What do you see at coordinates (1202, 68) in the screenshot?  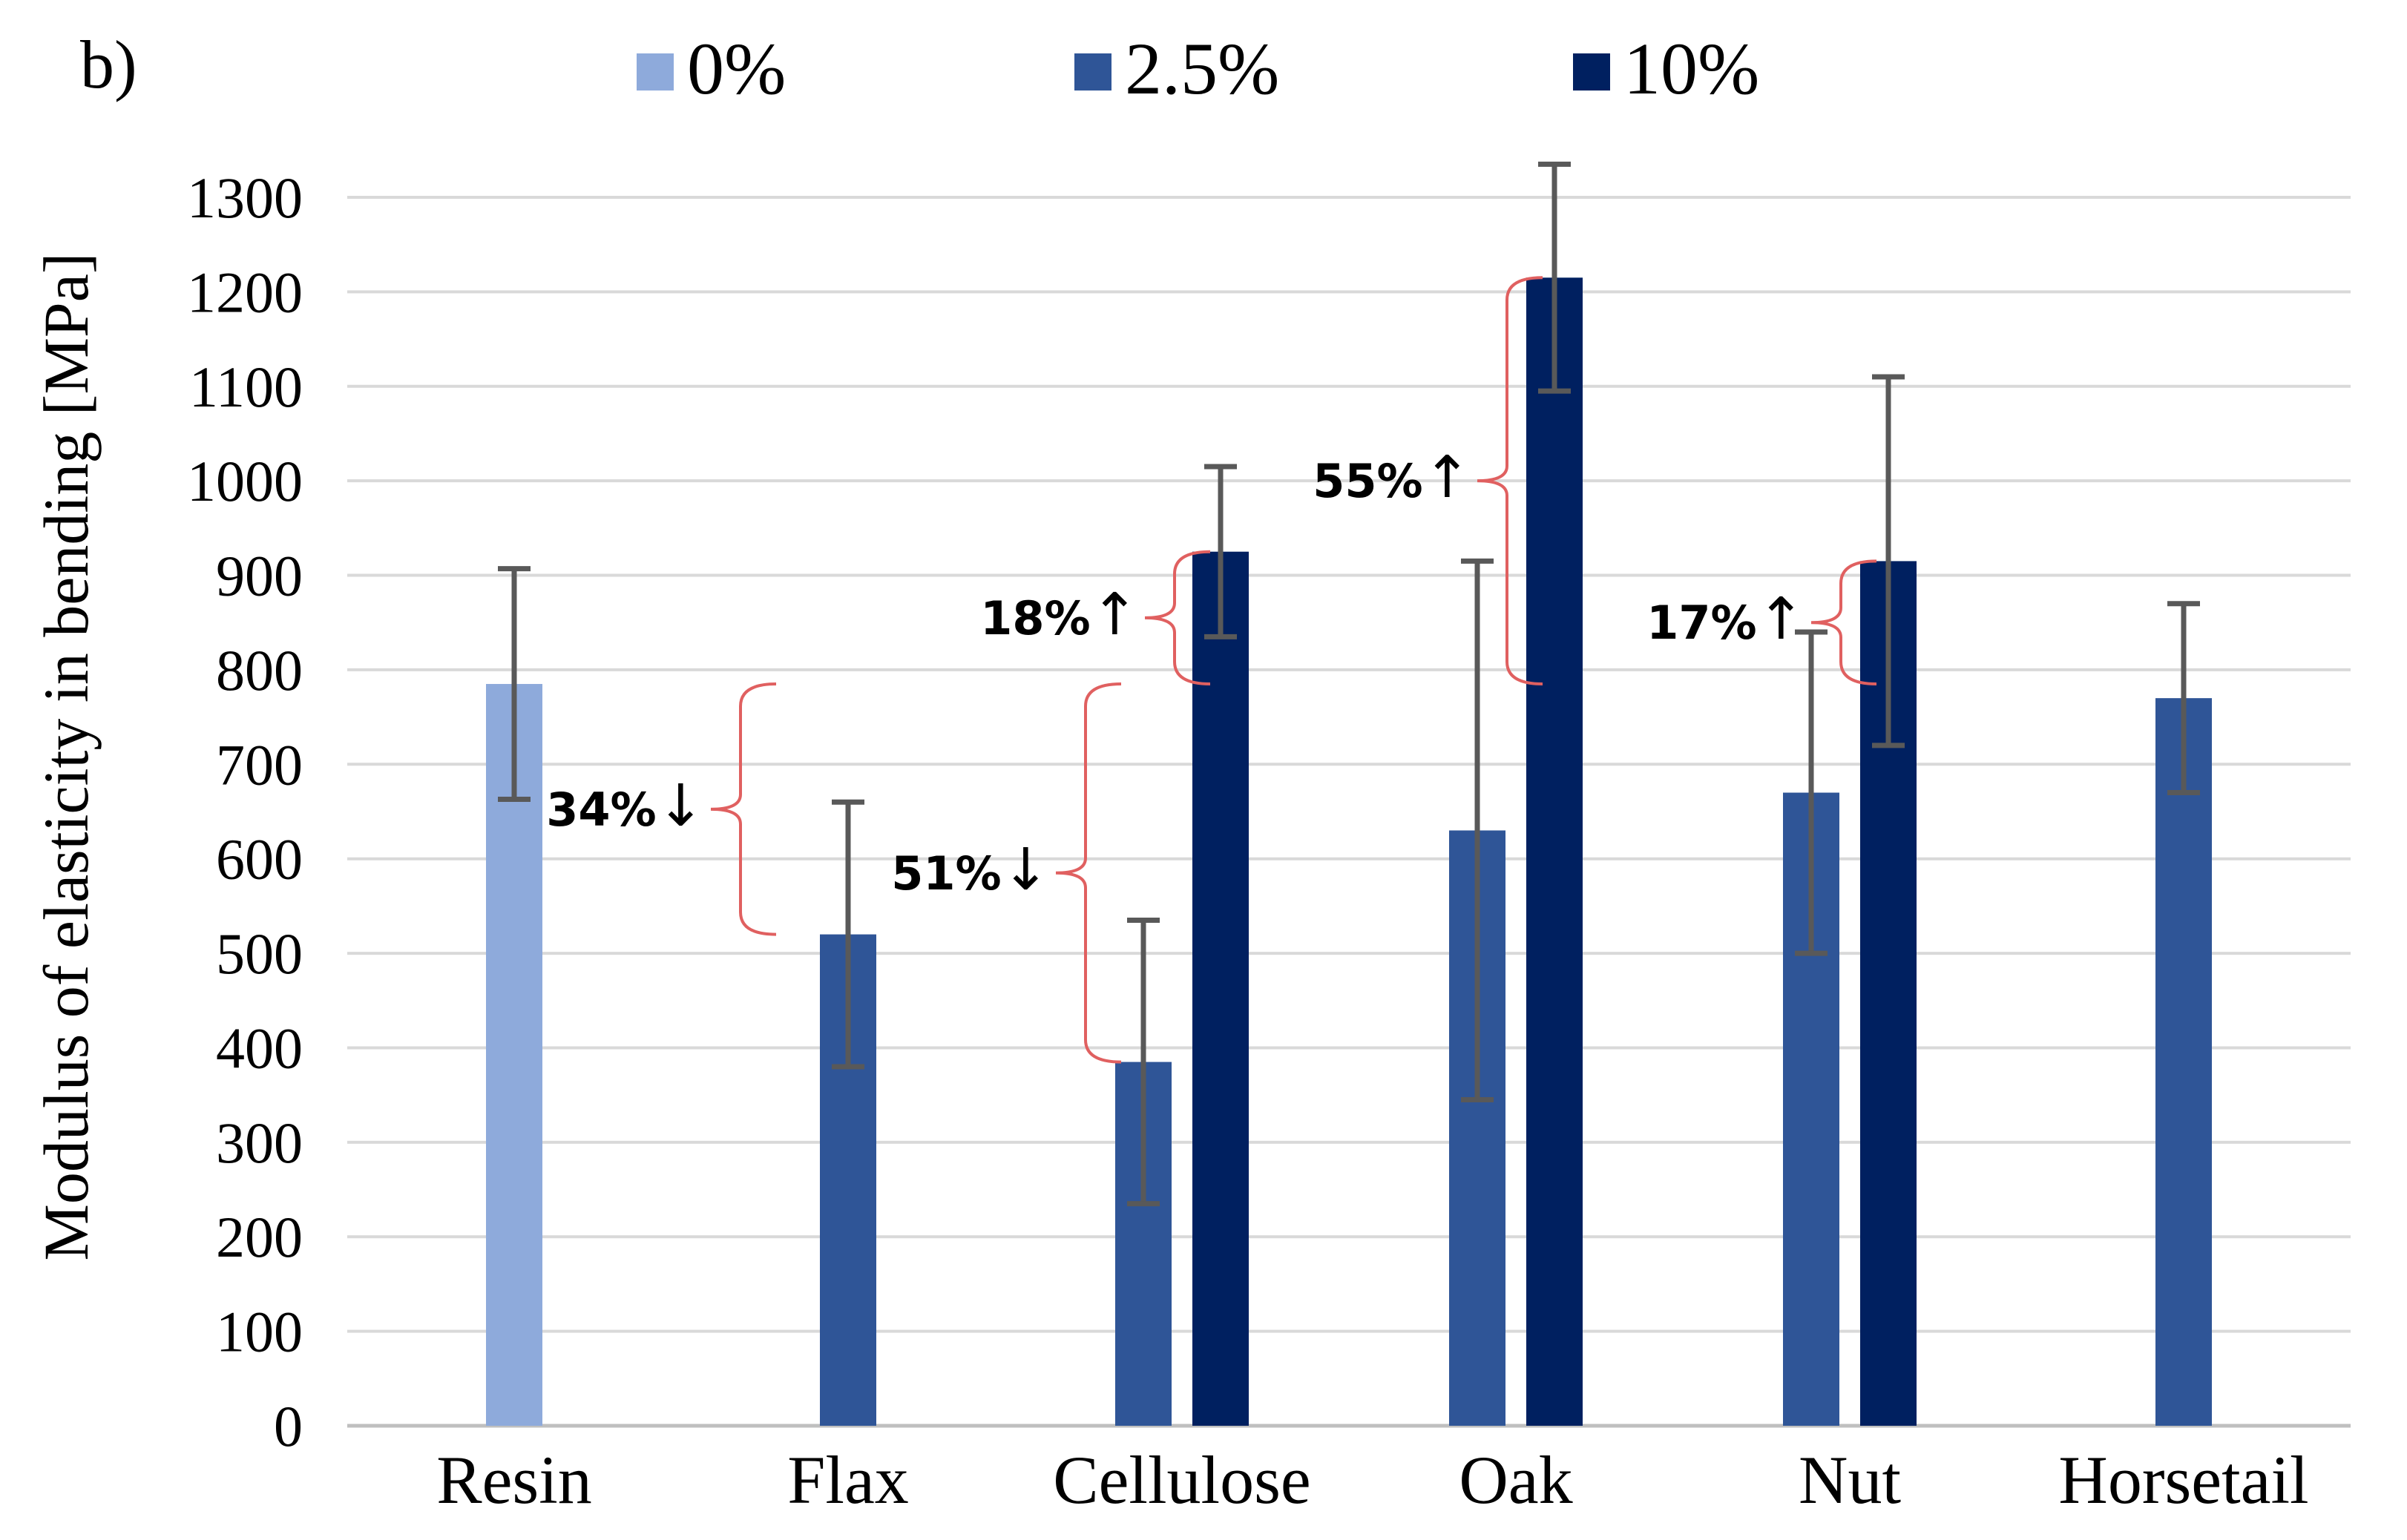 I see `legend-label: 2.5%` at bounding box center [1202, 68].